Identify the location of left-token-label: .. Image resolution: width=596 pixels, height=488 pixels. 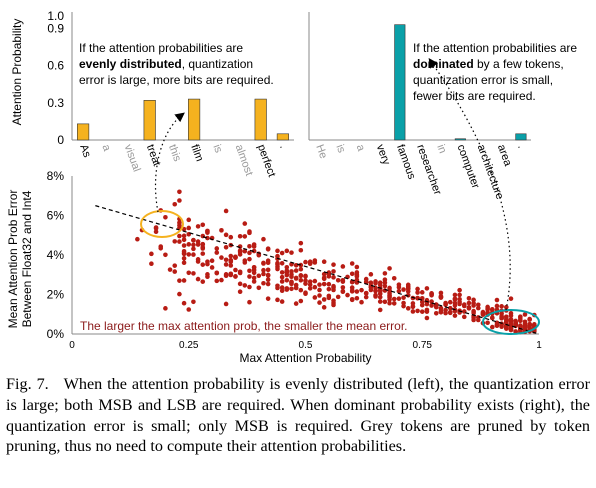
(283, 146).